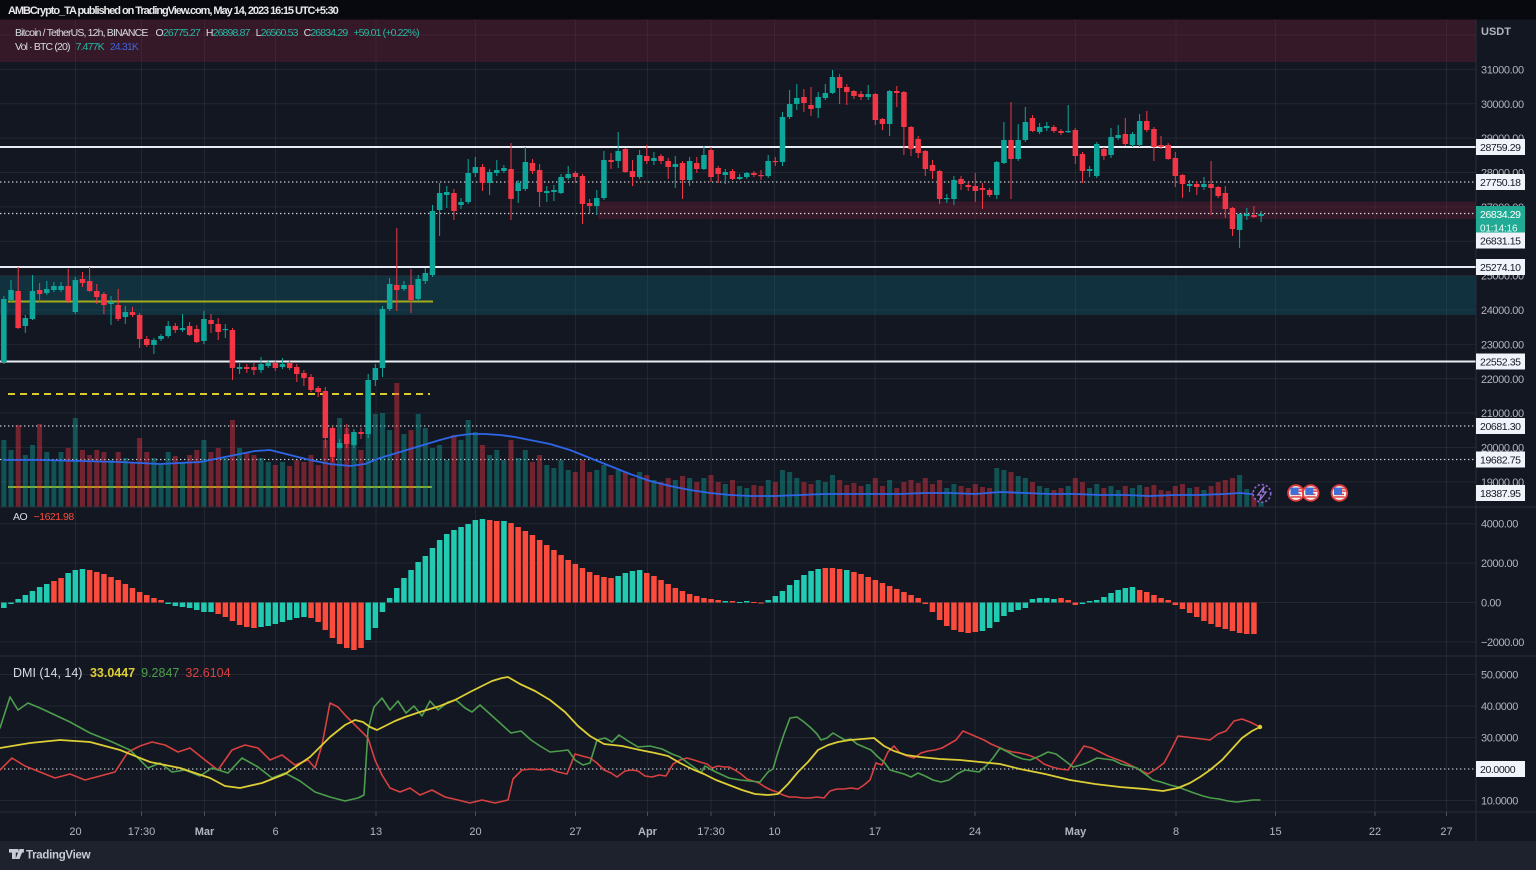 The width and height of the screenshot is (1536, 870). Describe the element at coordinates (1502, 345) in the screenshot. I see `svg-text: 23000.00` at that location.